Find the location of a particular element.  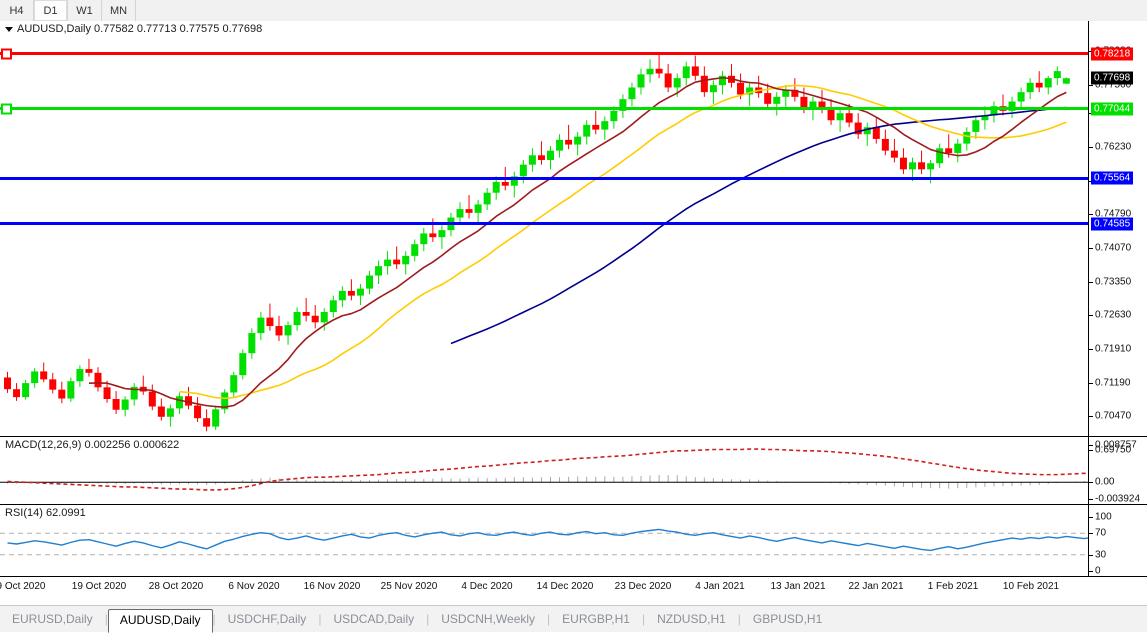

support-line-green-handle is located at coordinates (6, 109).